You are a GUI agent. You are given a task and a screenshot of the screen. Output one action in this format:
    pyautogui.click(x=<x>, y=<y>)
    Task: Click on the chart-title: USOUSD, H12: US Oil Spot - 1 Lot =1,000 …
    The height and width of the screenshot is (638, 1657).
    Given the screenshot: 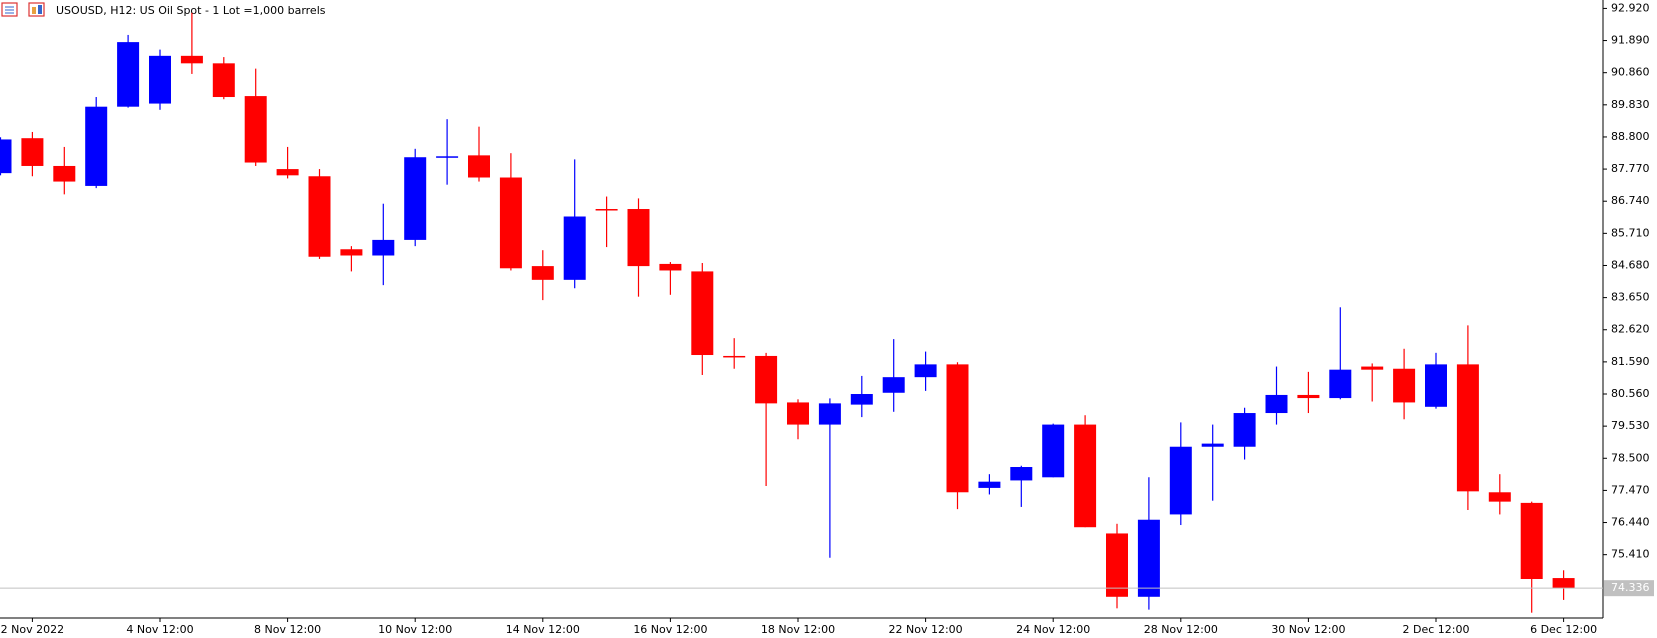 What is the action you would take?
    pyautogui.click(x=191, y=10)
    